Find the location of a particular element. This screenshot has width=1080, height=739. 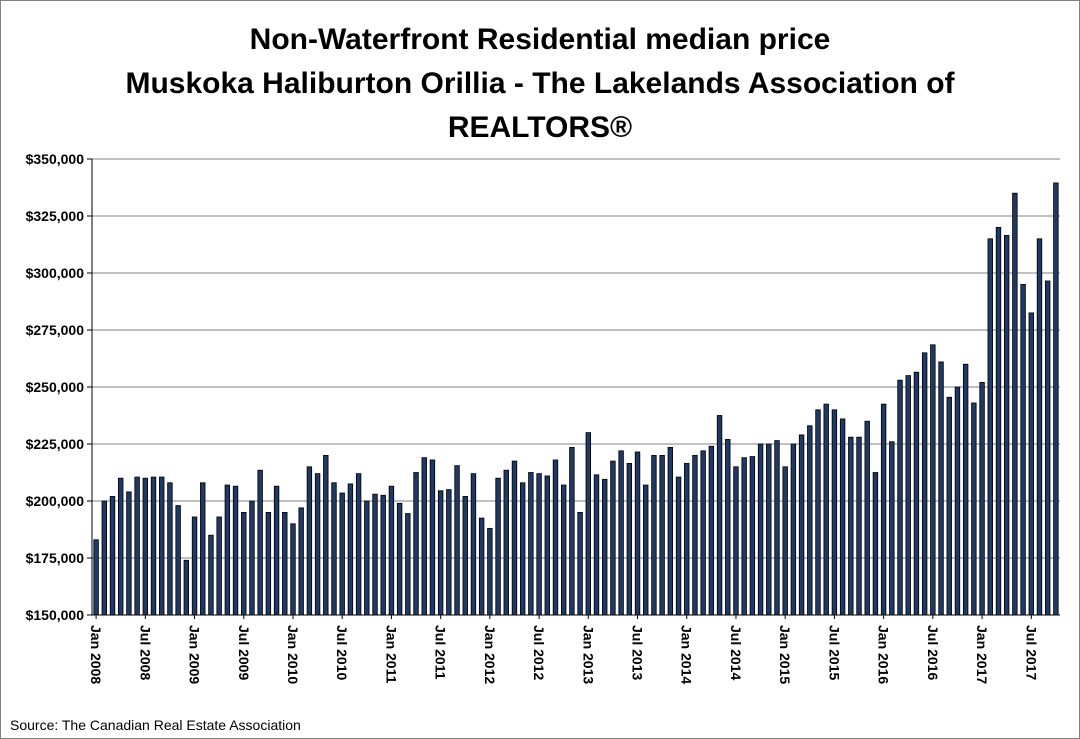

x-tick-label: Jul 2015 is located at coordinates (834, 652).